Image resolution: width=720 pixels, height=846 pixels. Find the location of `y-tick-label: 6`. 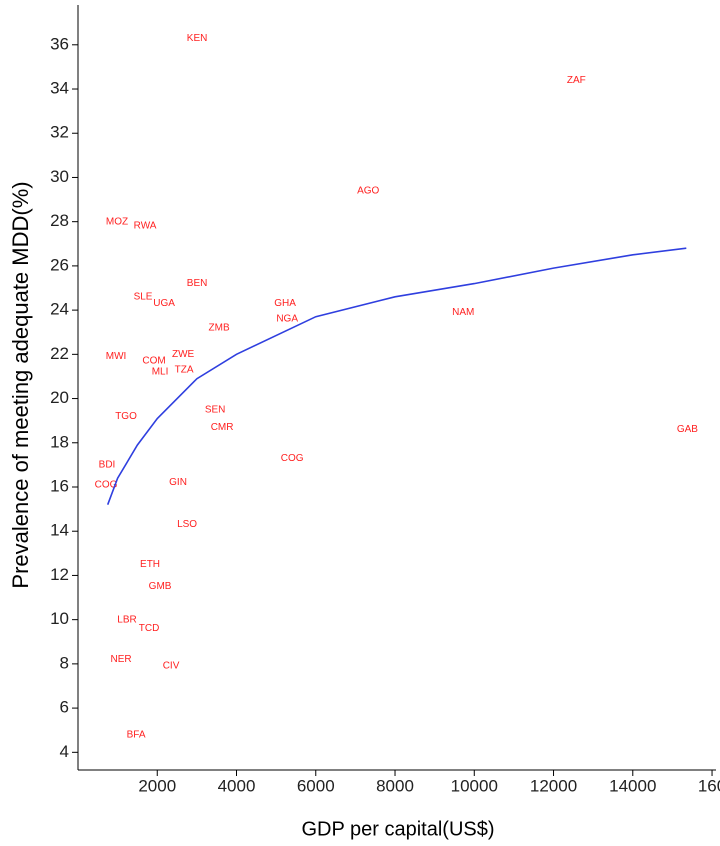

y-tick-label: 6 is located at coordinates (64, 707).